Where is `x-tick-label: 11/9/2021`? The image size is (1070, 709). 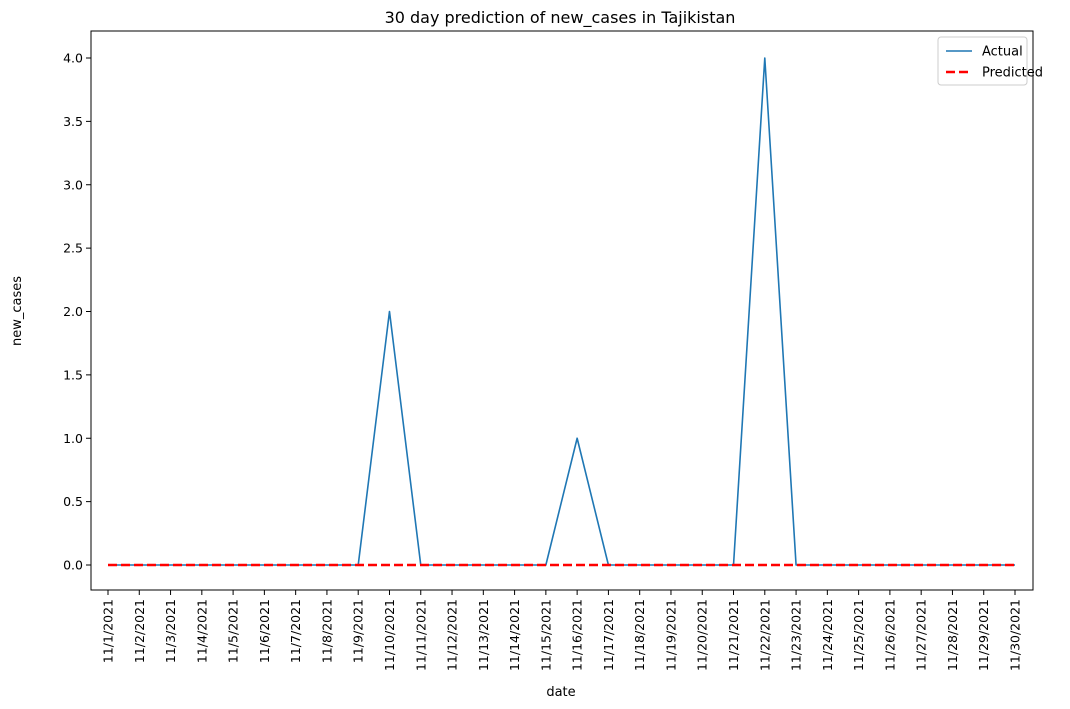 x-tick-label: 11/9/2021 is located at coordinates (358, 631).